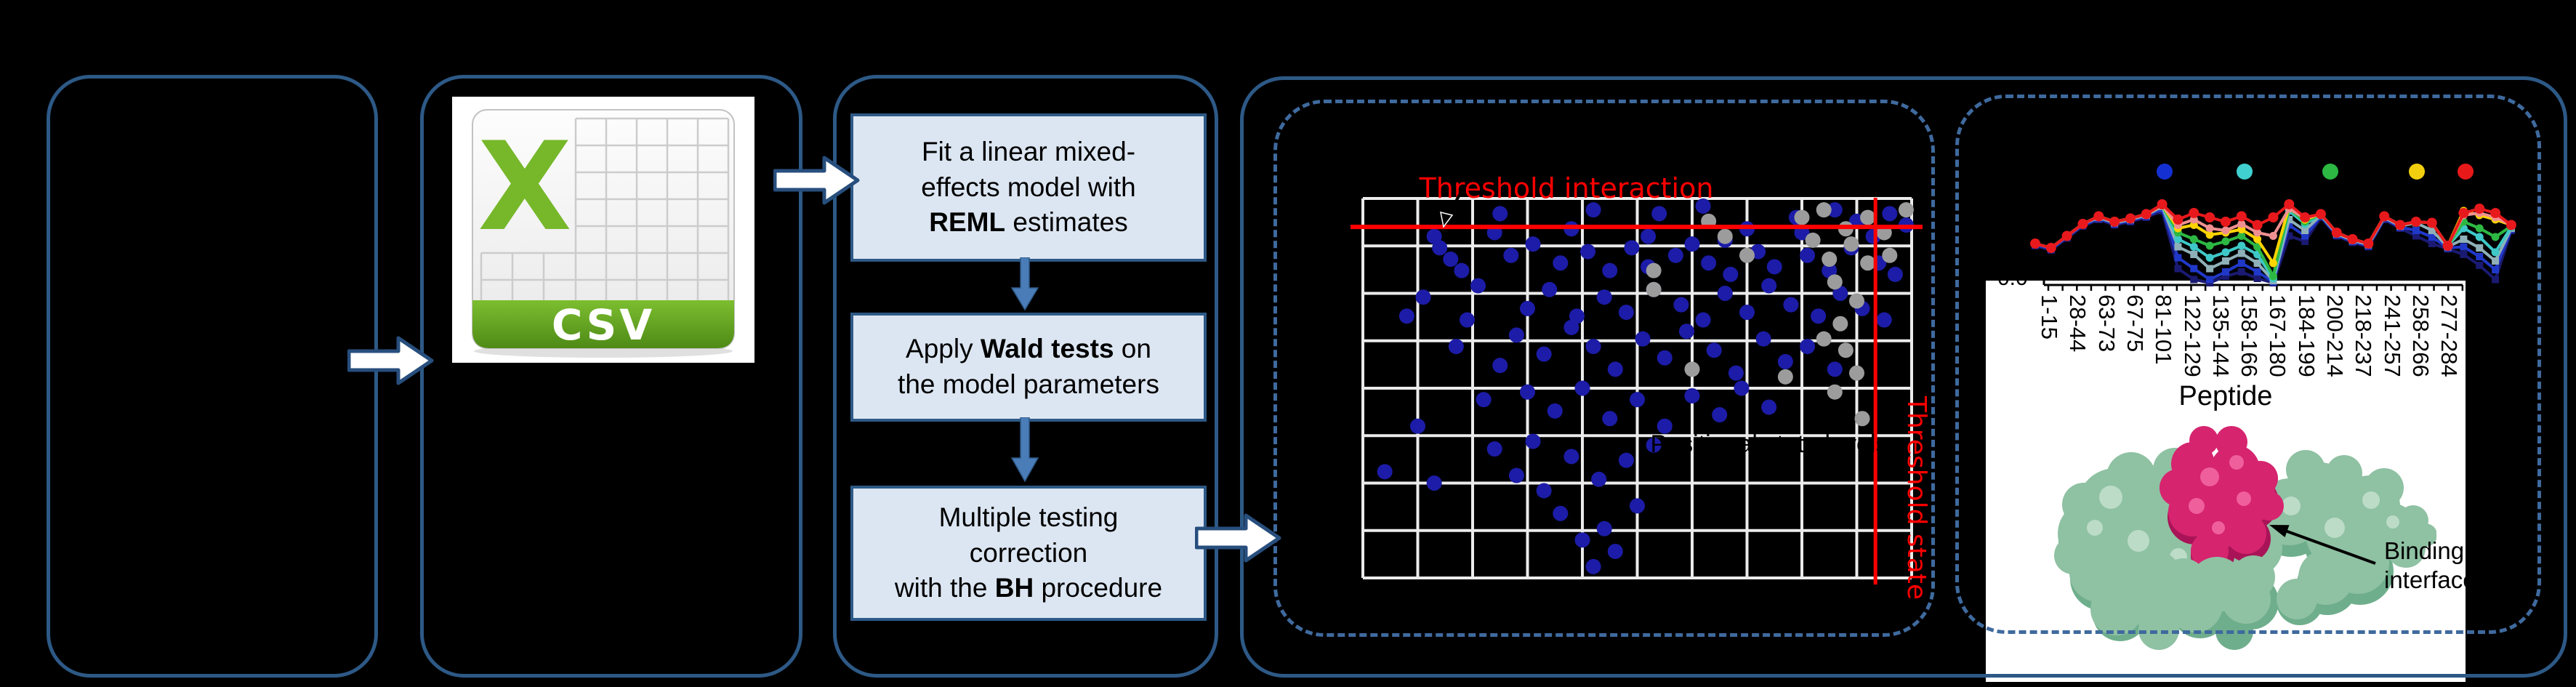 The width and height of the screenshot is (2576, 687). What do you see at coordinates (1566, 188) in the screenshot?
I see `threshold-interaction-label: Threshold interaction` at bounding box center [1566, 188].